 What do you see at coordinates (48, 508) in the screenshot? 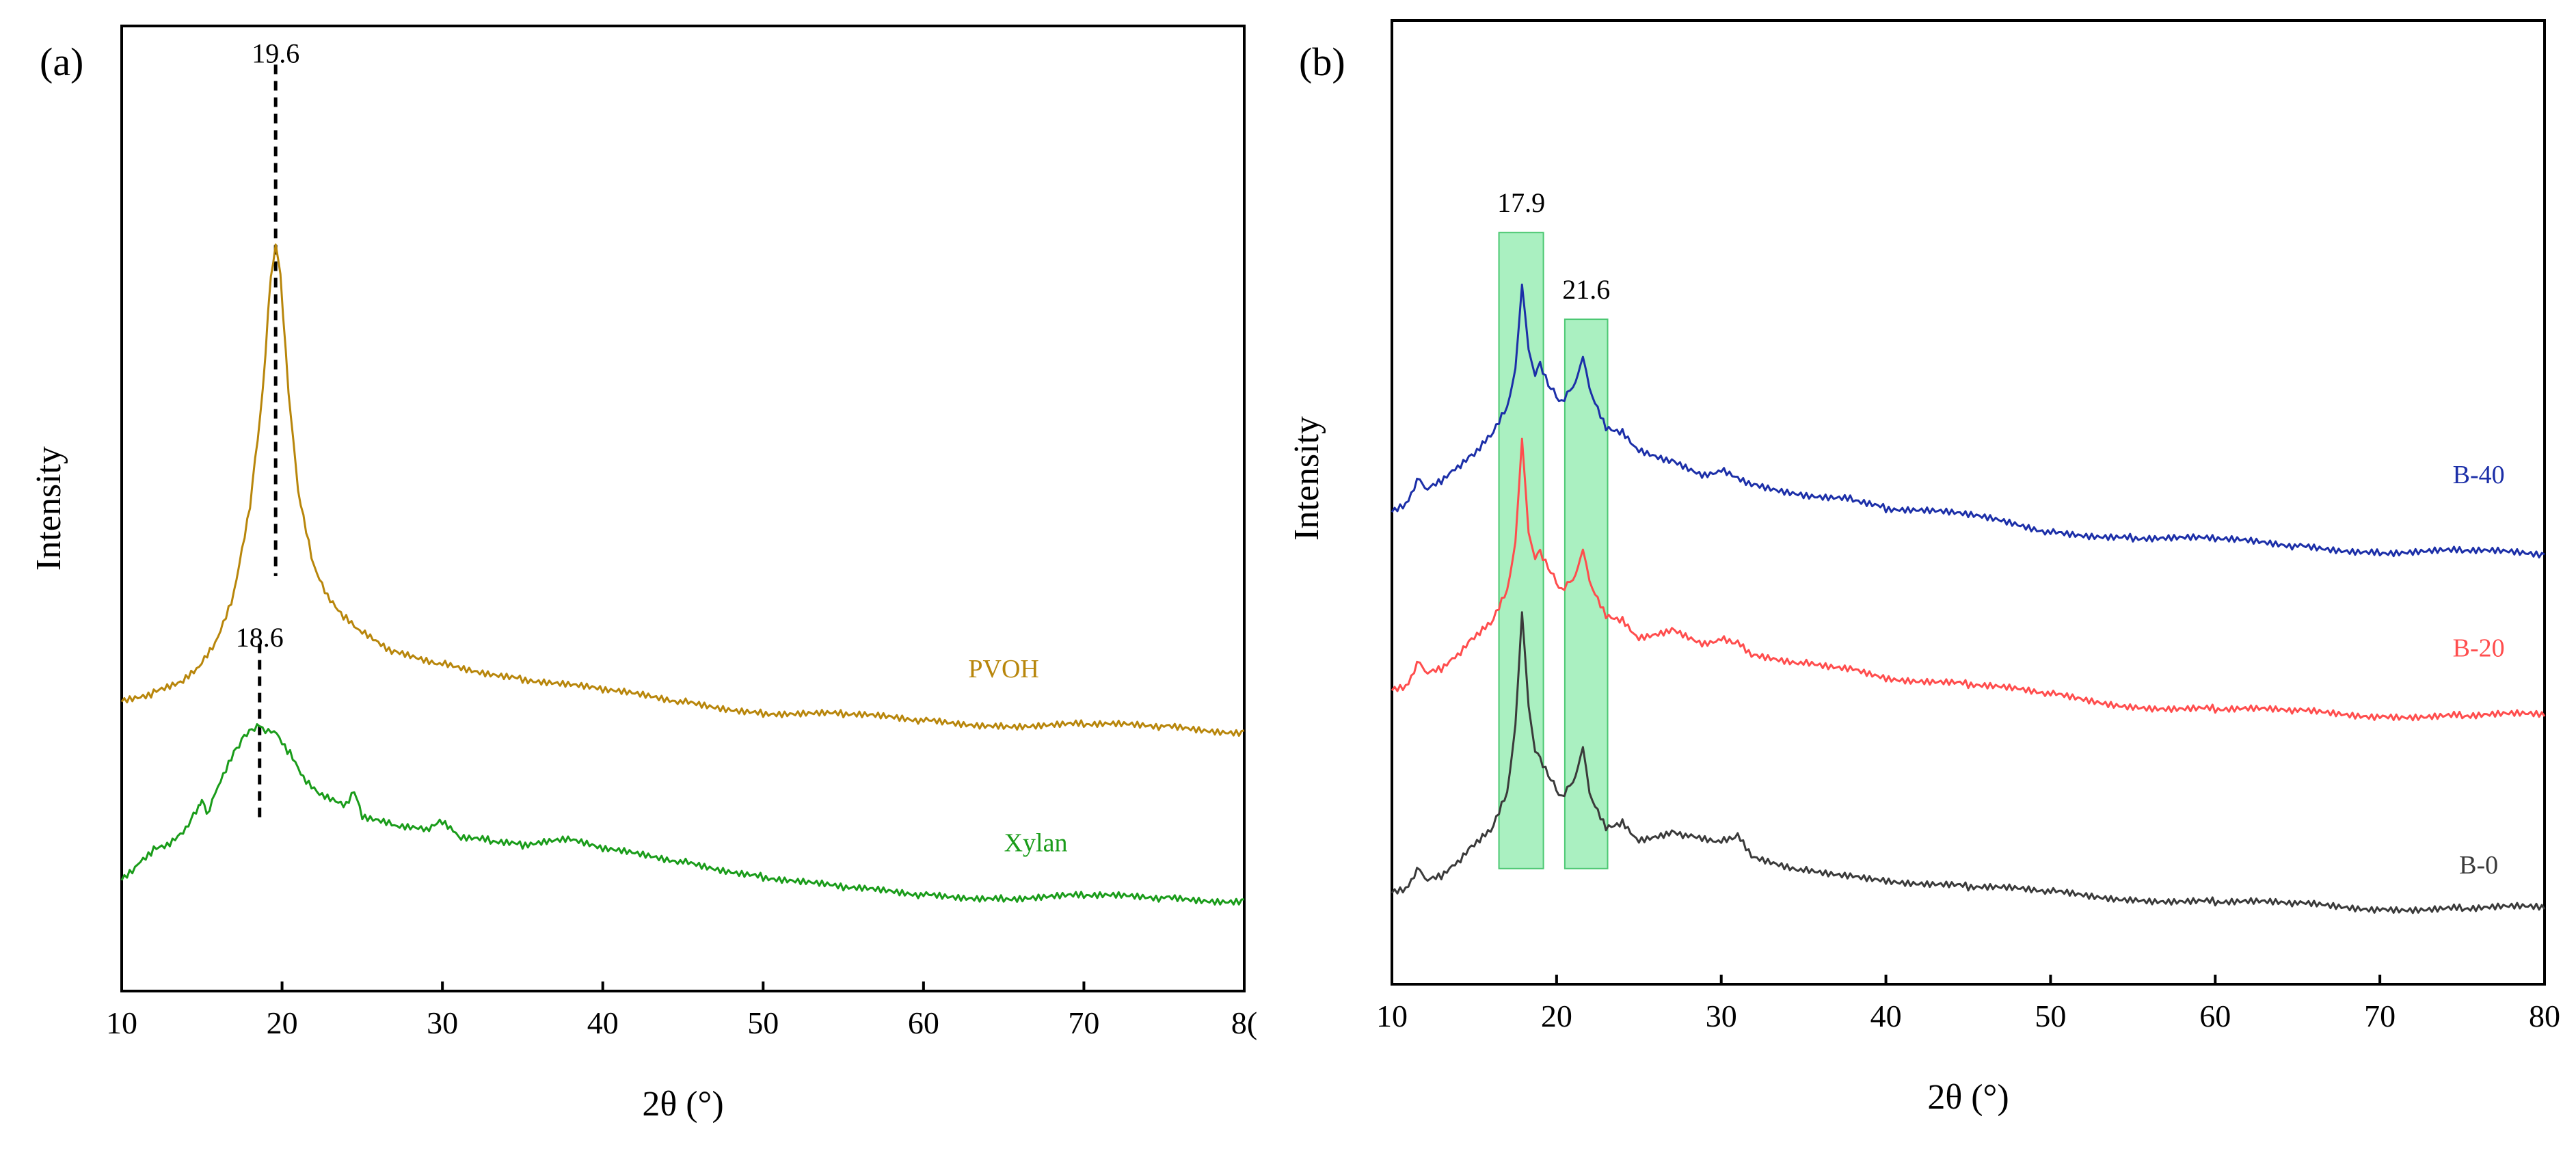
I see `panel-a-ylabel: Intensity` at bounding box center [48, 508].